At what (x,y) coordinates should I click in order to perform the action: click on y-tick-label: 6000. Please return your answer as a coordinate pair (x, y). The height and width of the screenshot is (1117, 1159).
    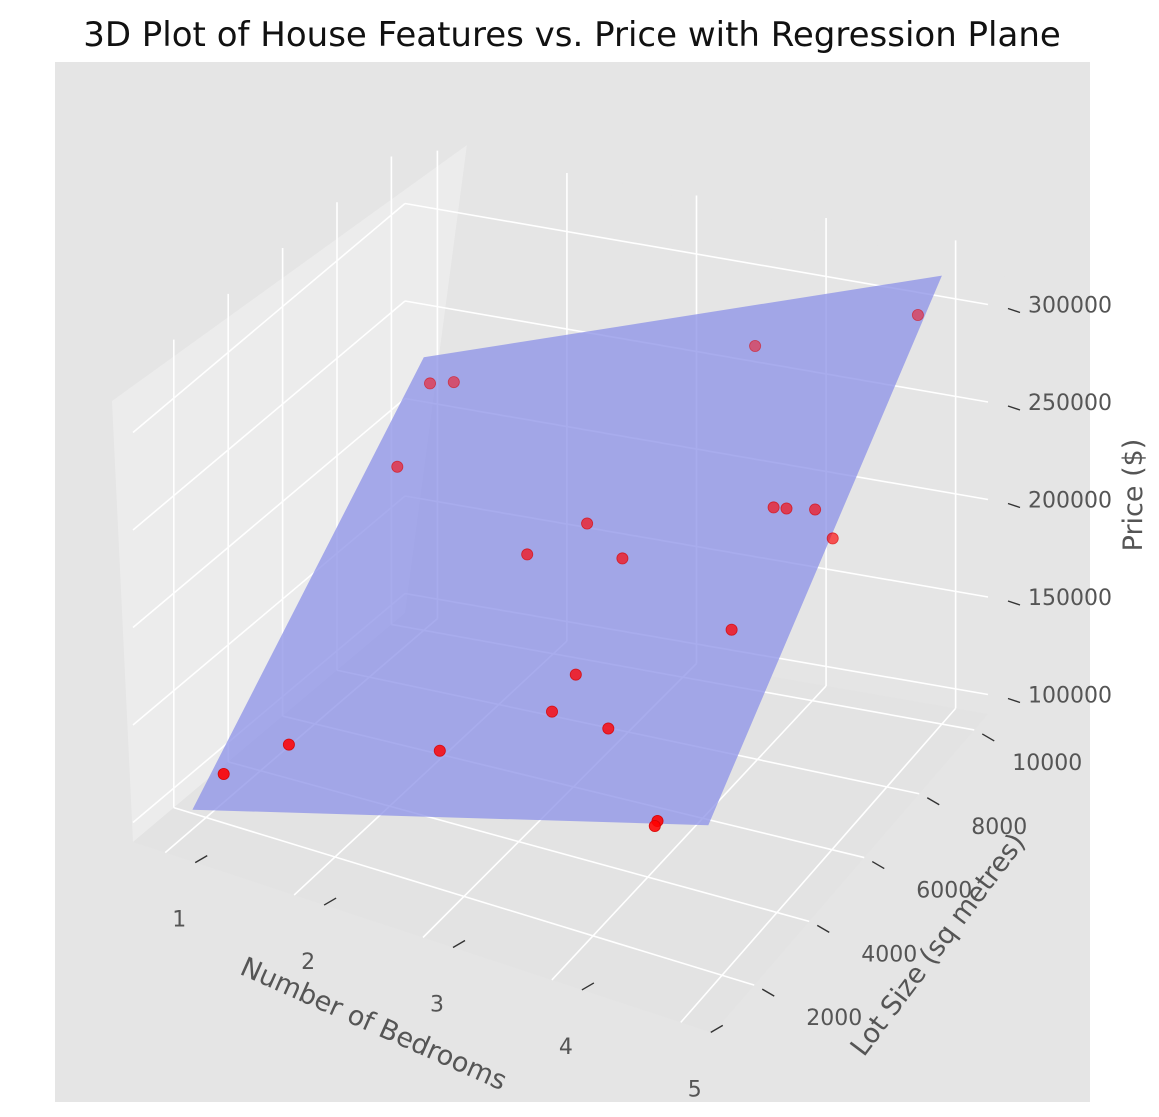
    Looking at the image, I should click on (944, 891).